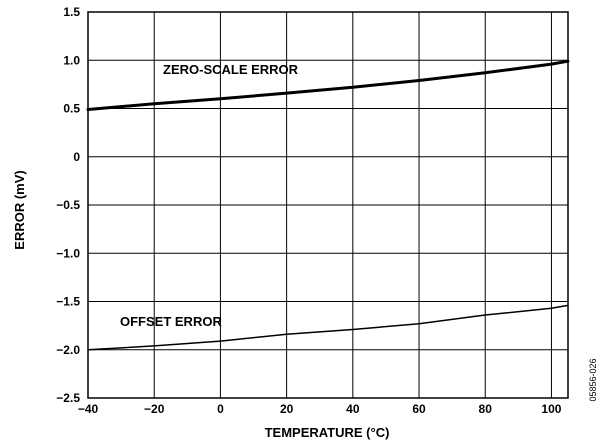  What do you see at coordinates (88, 409) in the screenshot?
I see `x-tick-label: −40` at bounding box center [88, 409].